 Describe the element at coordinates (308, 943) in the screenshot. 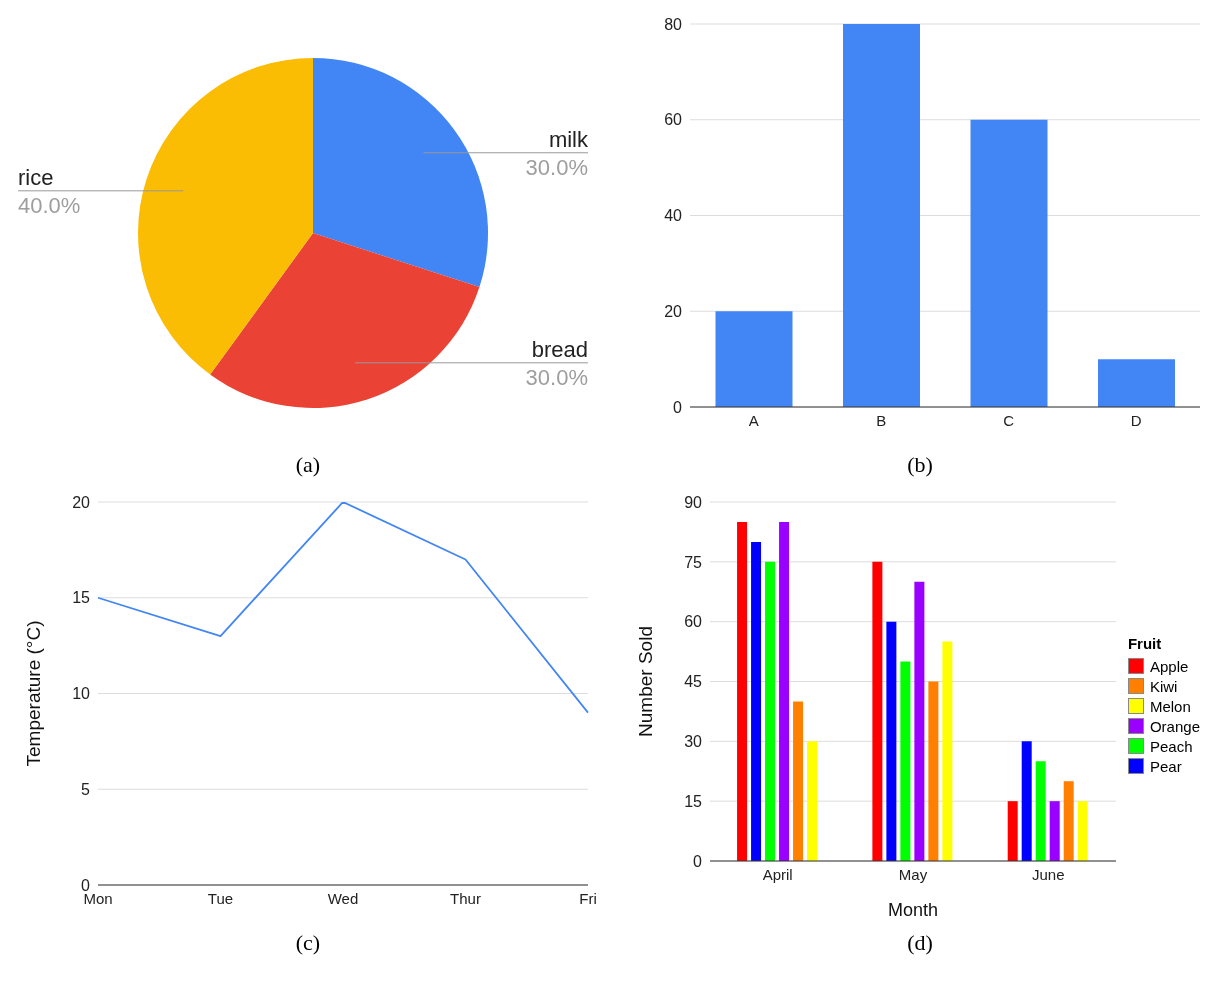

I see `text: (c)` at that location.